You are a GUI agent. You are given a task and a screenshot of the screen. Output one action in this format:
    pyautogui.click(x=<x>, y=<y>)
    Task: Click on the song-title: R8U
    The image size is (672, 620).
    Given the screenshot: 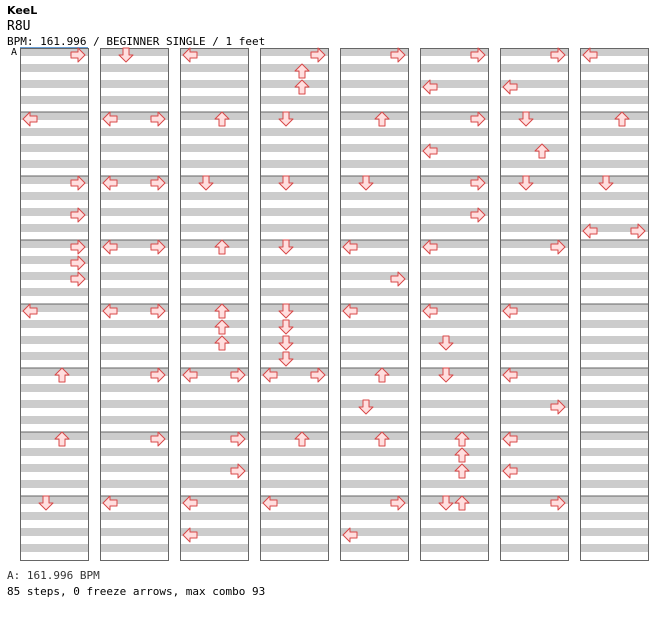 What is the action you would take?
    pyautogui.click(x=19, y=26)
    